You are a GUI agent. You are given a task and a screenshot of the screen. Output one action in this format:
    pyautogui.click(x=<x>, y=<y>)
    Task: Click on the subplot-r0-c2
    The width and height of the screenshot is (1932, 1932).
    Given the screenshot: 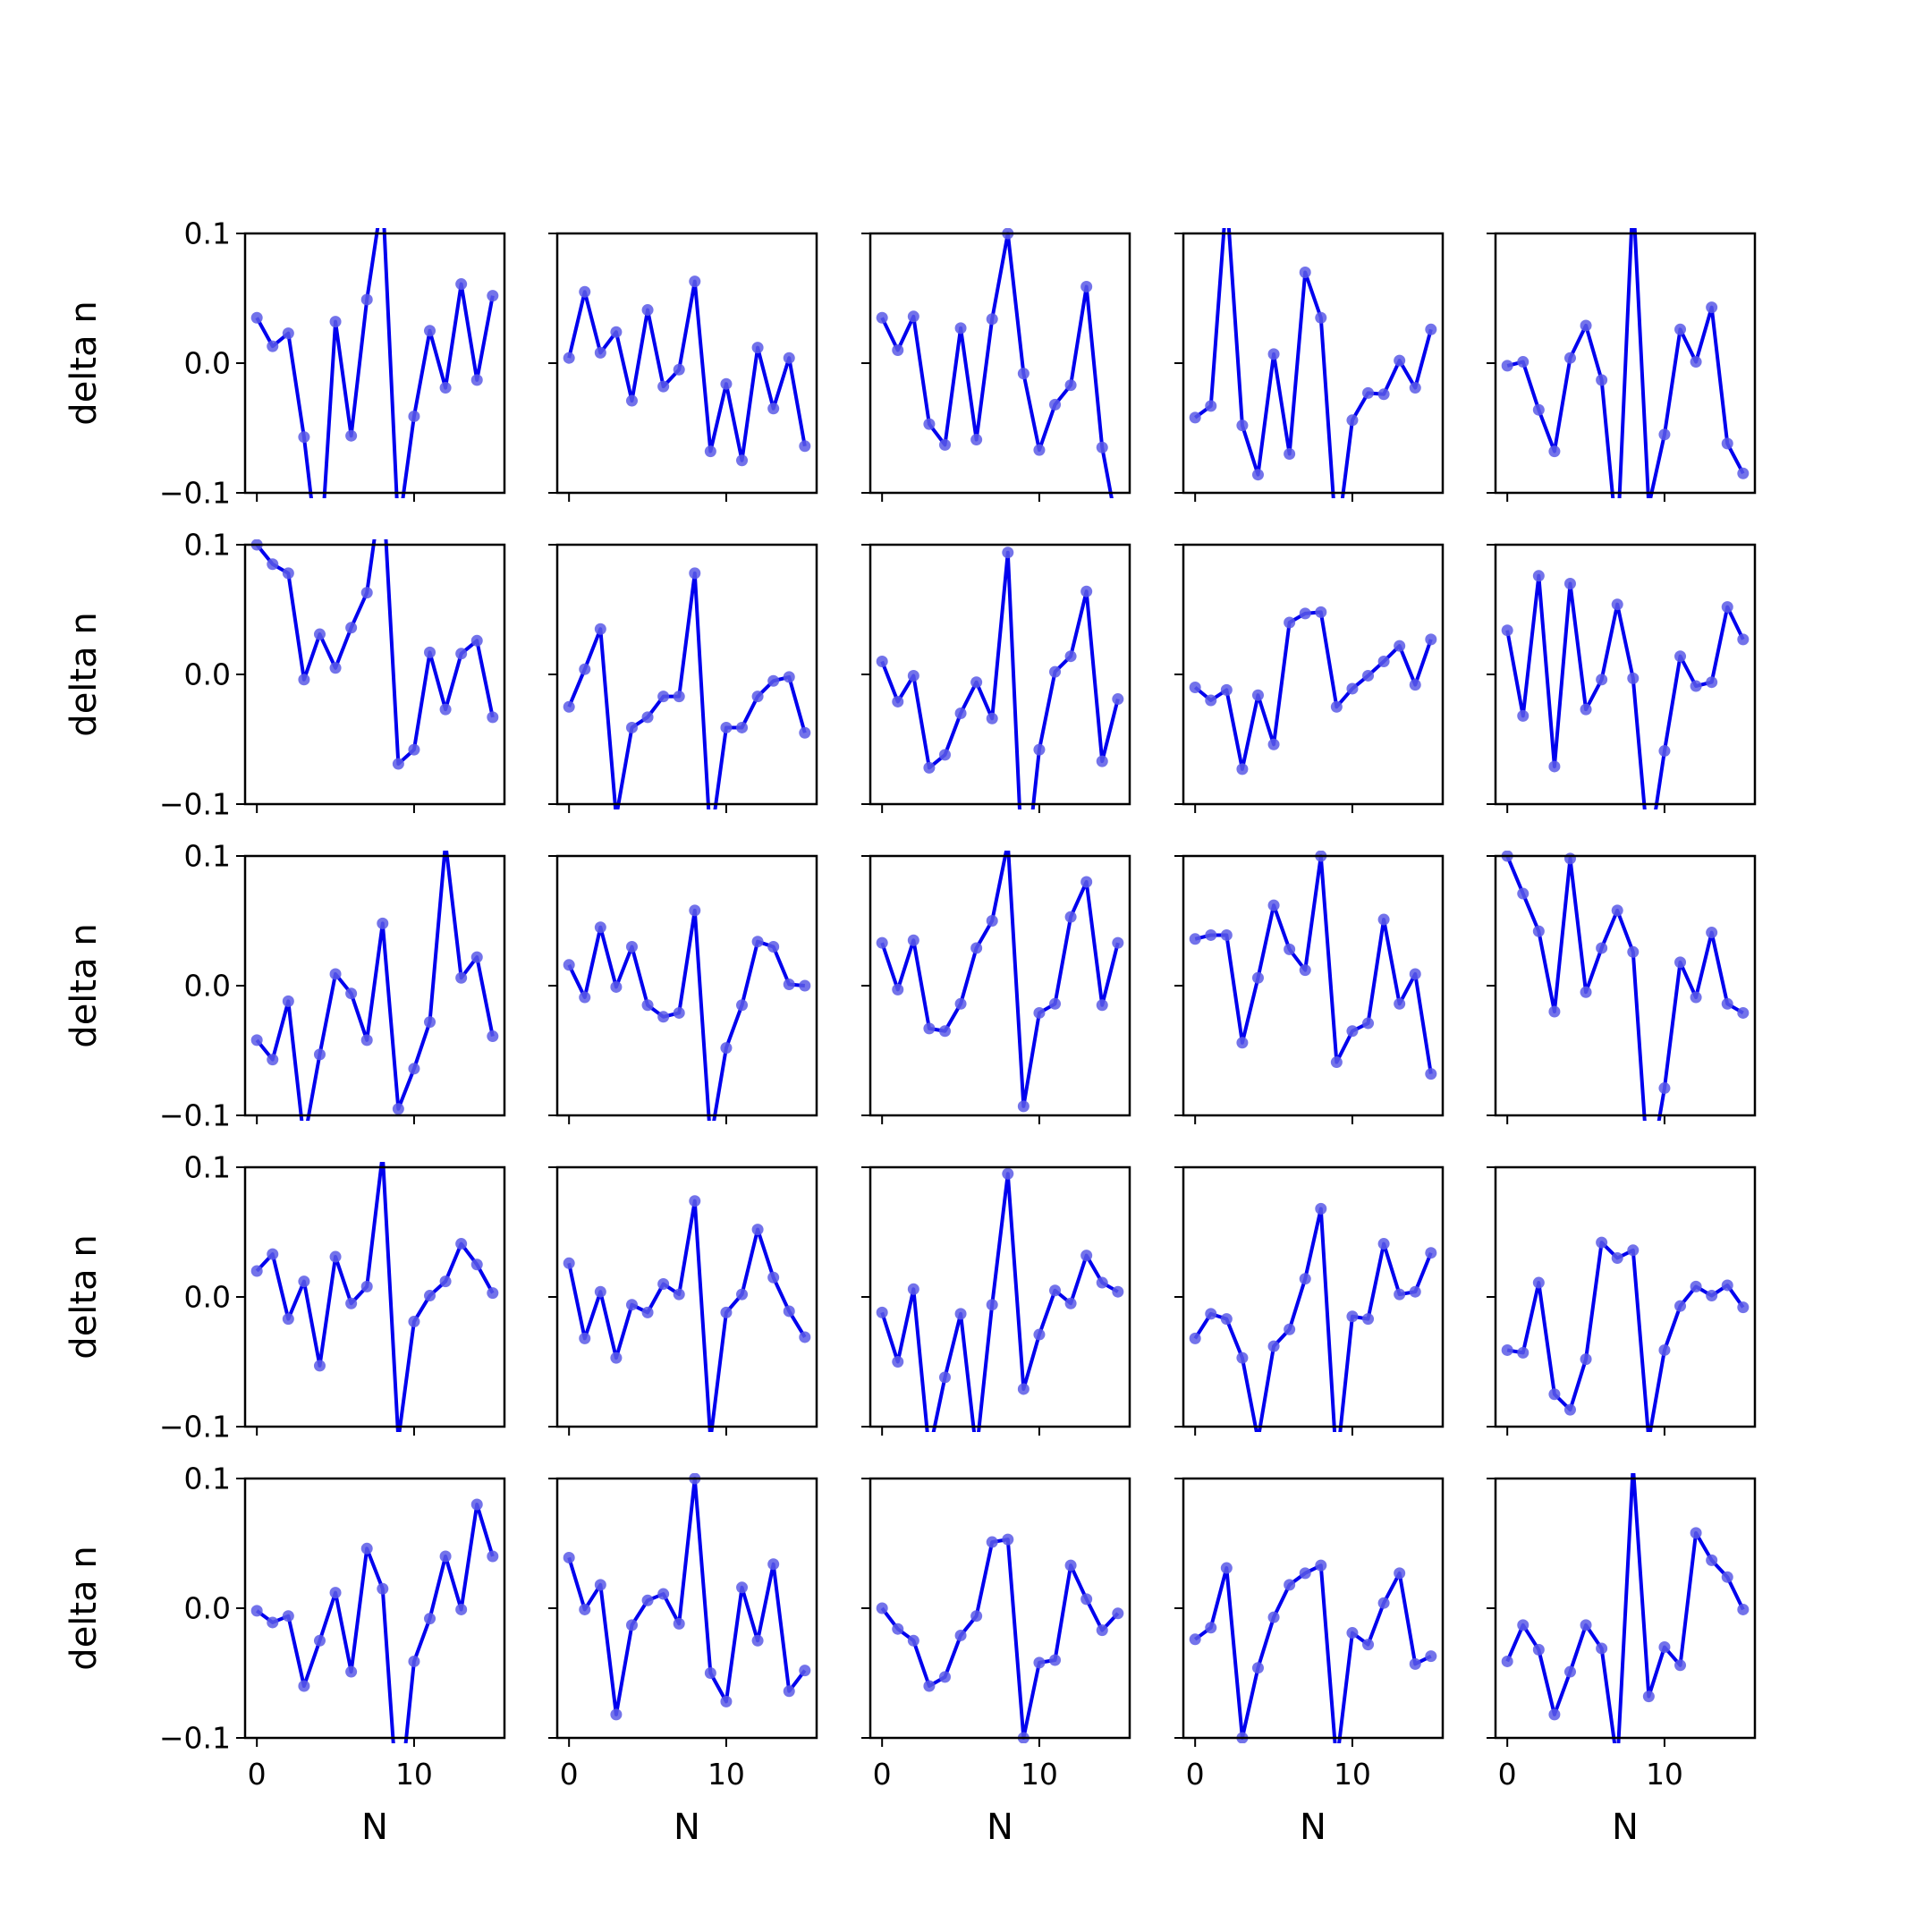 What is the action you would take?
    pyautogui.click(x=996, y=365)
    